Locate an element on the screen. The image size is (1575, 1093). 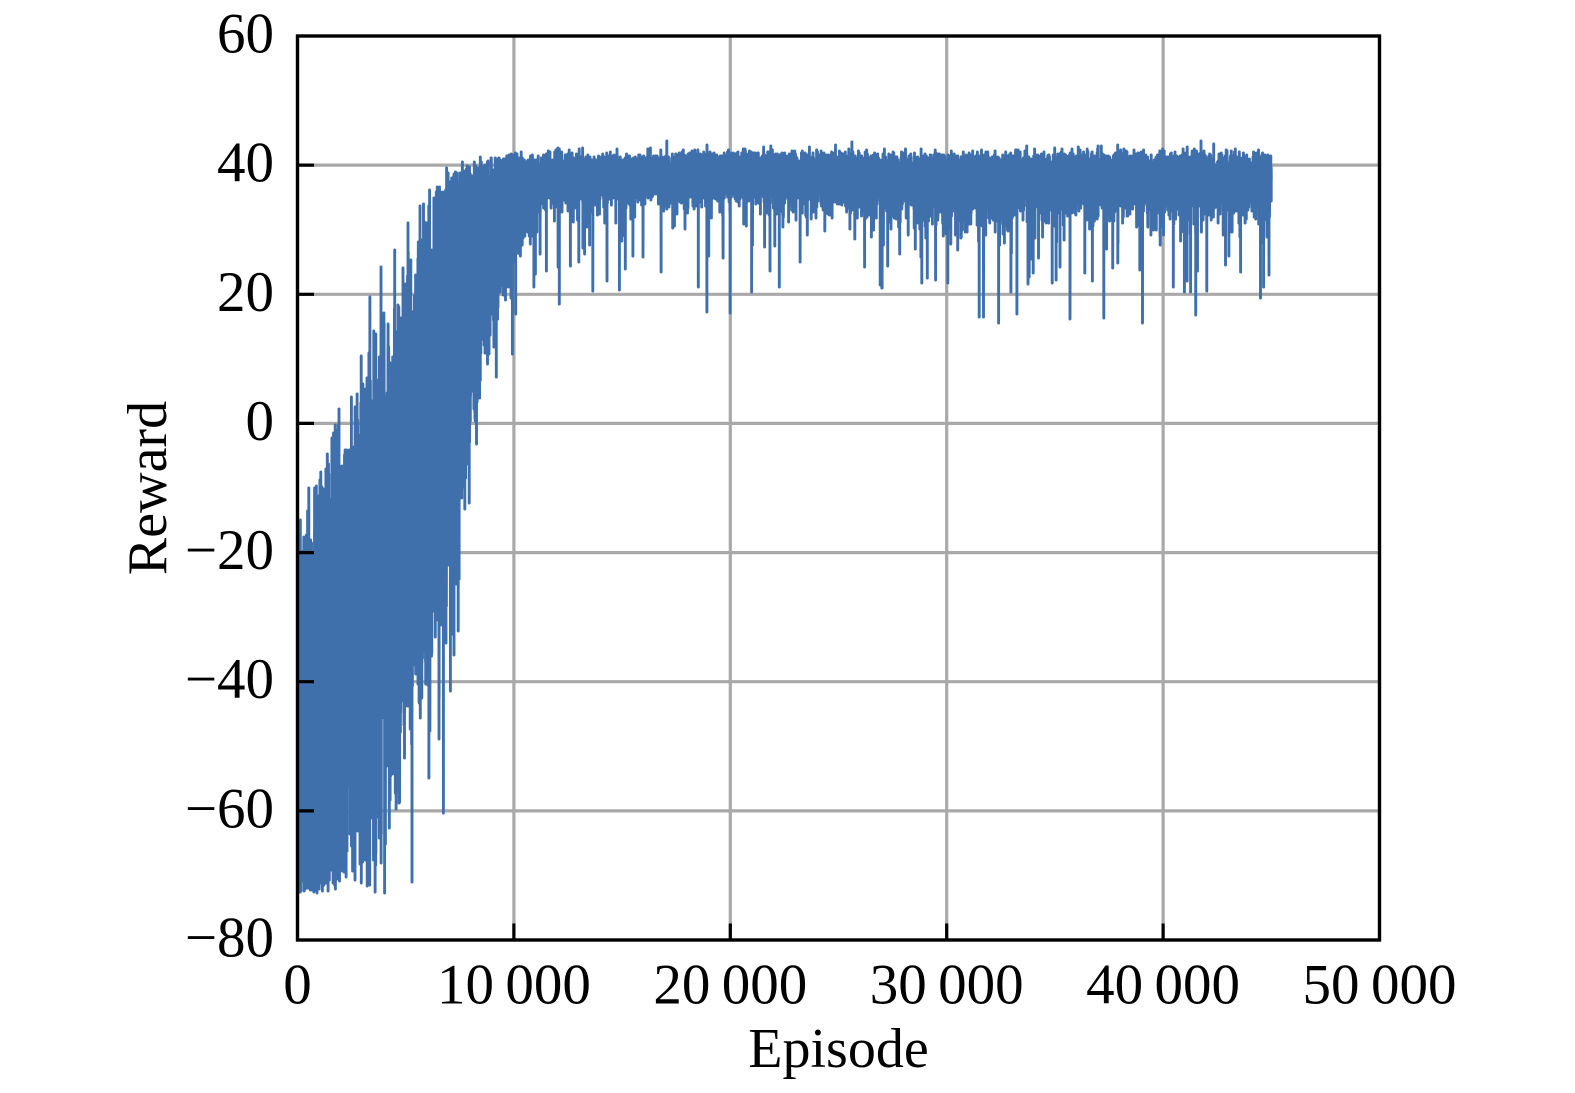
svg-text: 10 000 is located at coordinates (514, 985).